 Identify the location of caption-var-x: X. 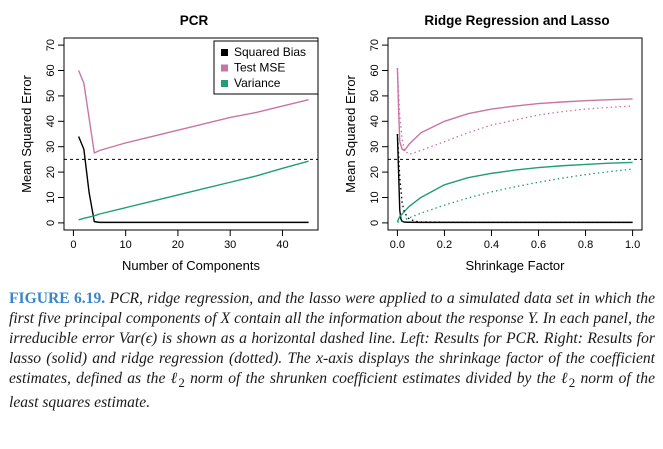
(225, 318).